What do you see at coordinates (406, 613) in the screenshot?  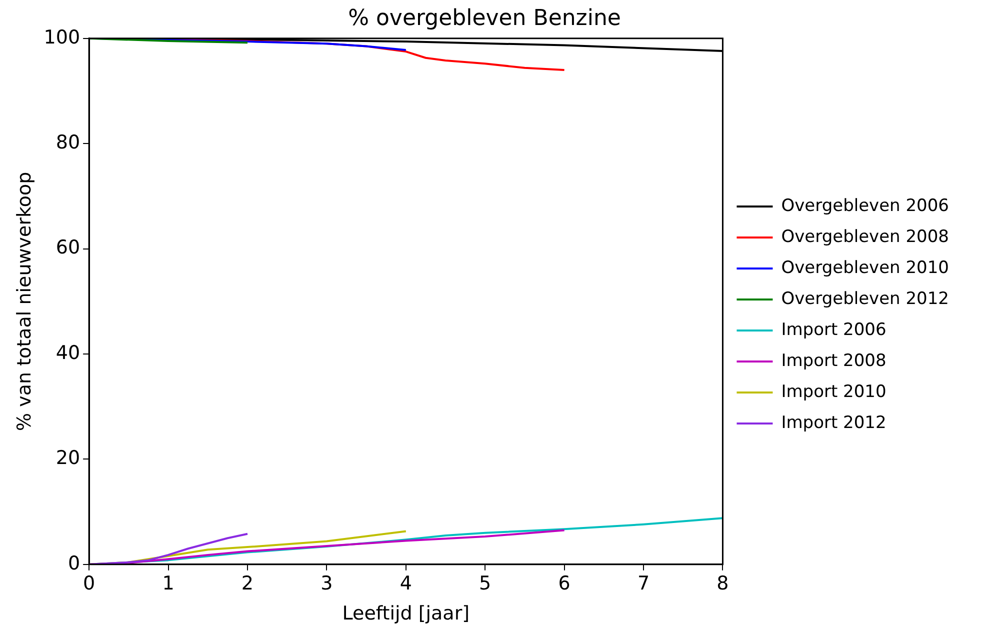 I see `x-axis-title: Leeftijd [jaar]` at bounding box center [406, 613].